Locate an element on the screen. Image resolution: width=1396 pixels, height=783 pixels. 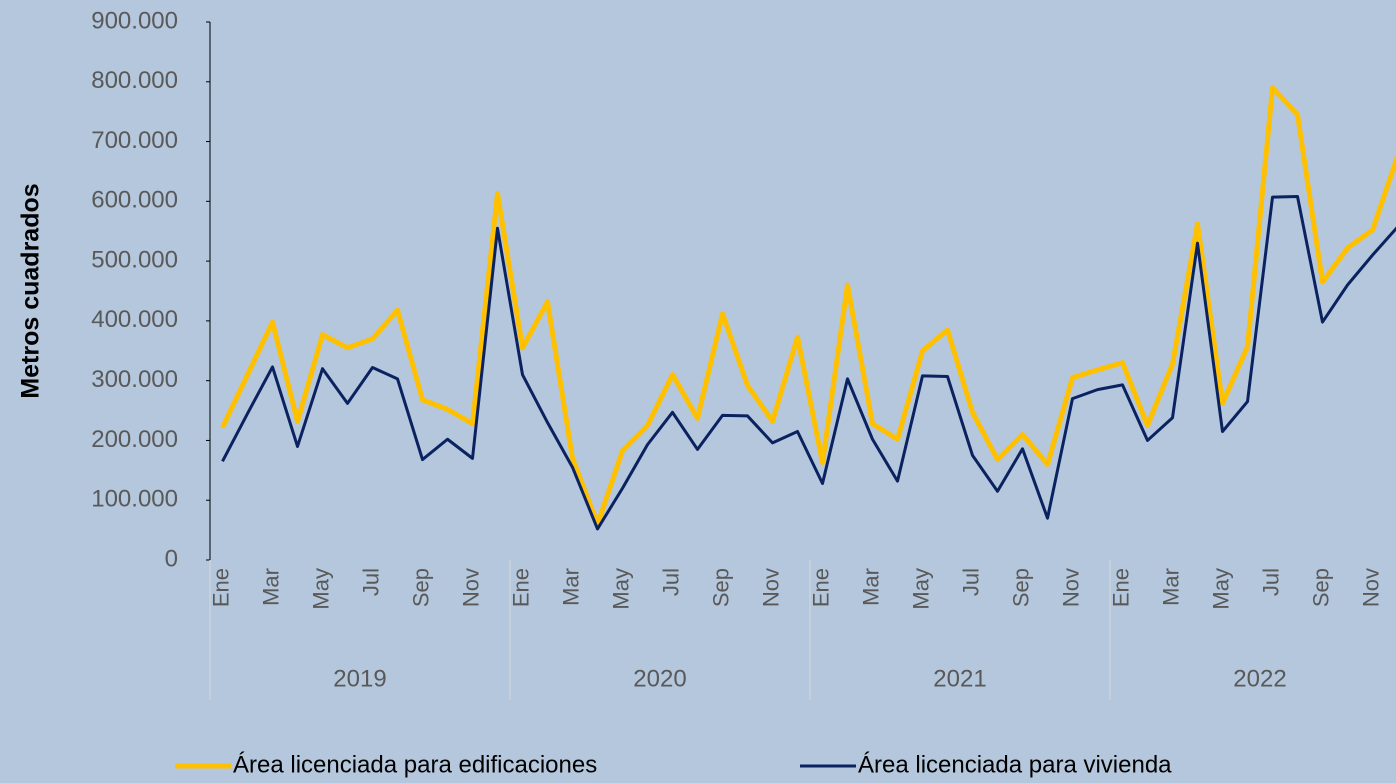
y-tick-label: 900.000 is located at coordinates (134, 20).